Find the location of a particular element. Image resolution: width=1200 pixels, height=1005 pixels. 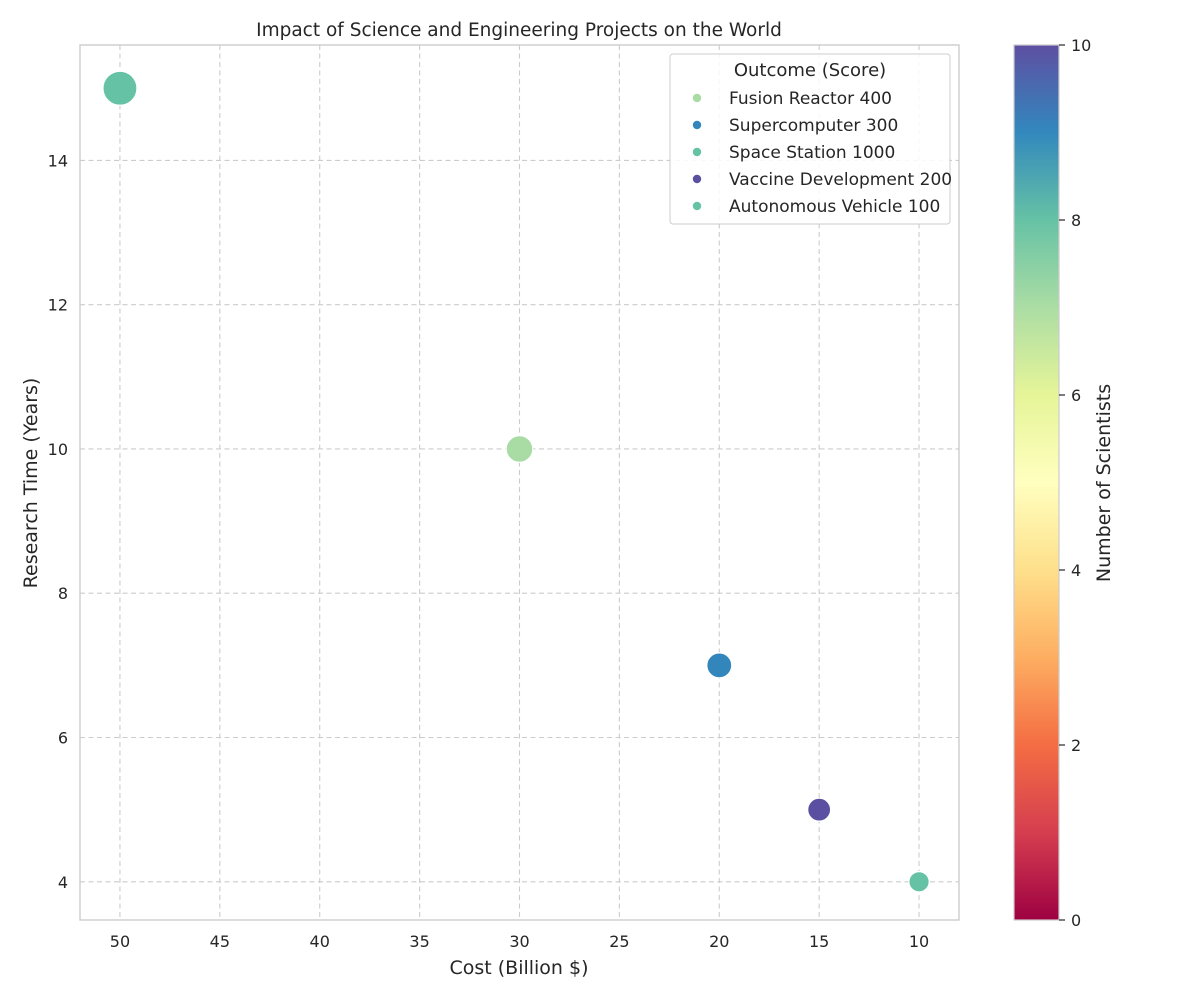

colorbar: 0 2 4 6 8 10 Number of Scientists is located at coordinates (1064, 483).